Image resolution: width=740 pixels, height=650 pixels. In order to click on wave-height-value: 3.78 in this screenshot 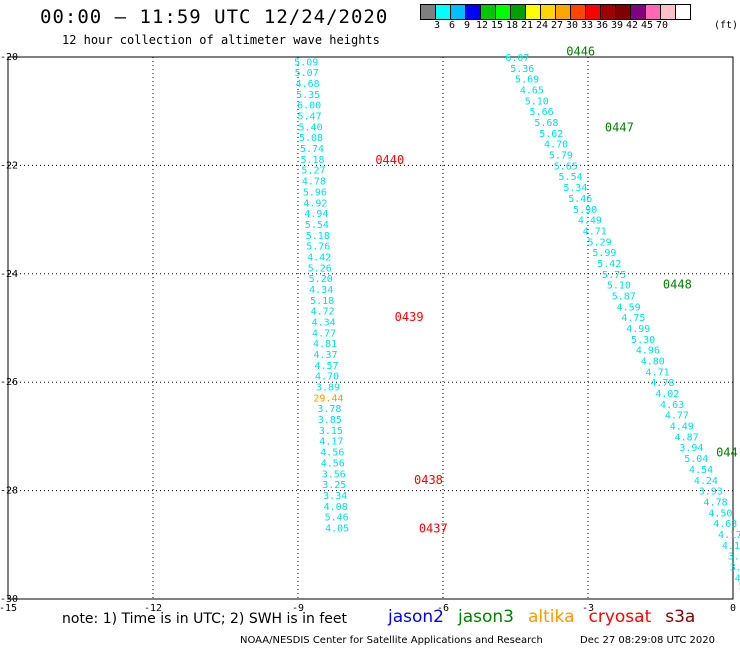, I will do `click(329, 409)`.